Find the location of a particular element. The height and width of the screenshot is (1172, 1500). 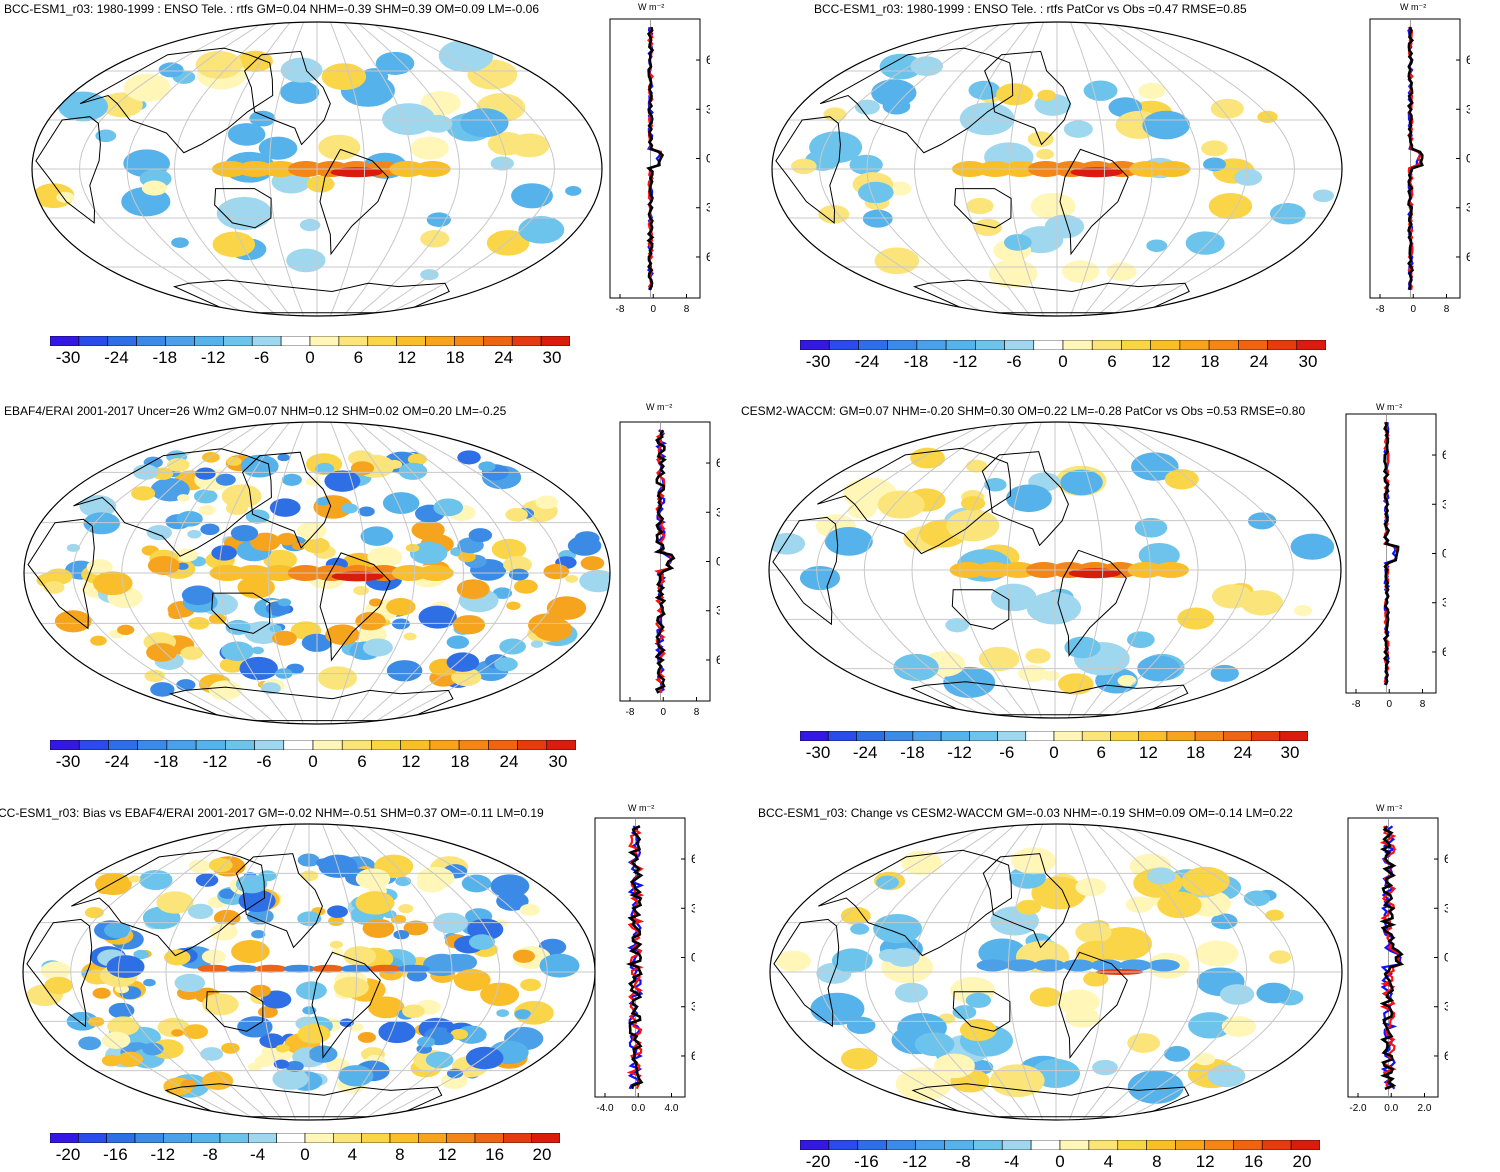

colorbar-label: 20 is located at coordinates (1302, 1161).